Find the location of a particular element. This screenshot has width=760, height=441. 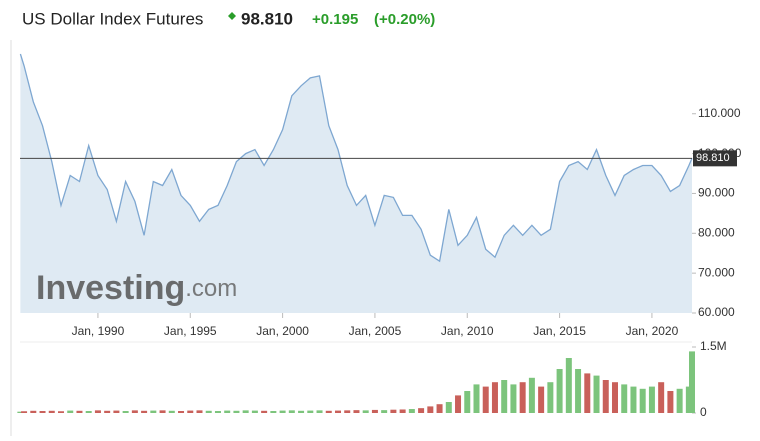

watermark: Investing.com is located at coordinates (136, 288).